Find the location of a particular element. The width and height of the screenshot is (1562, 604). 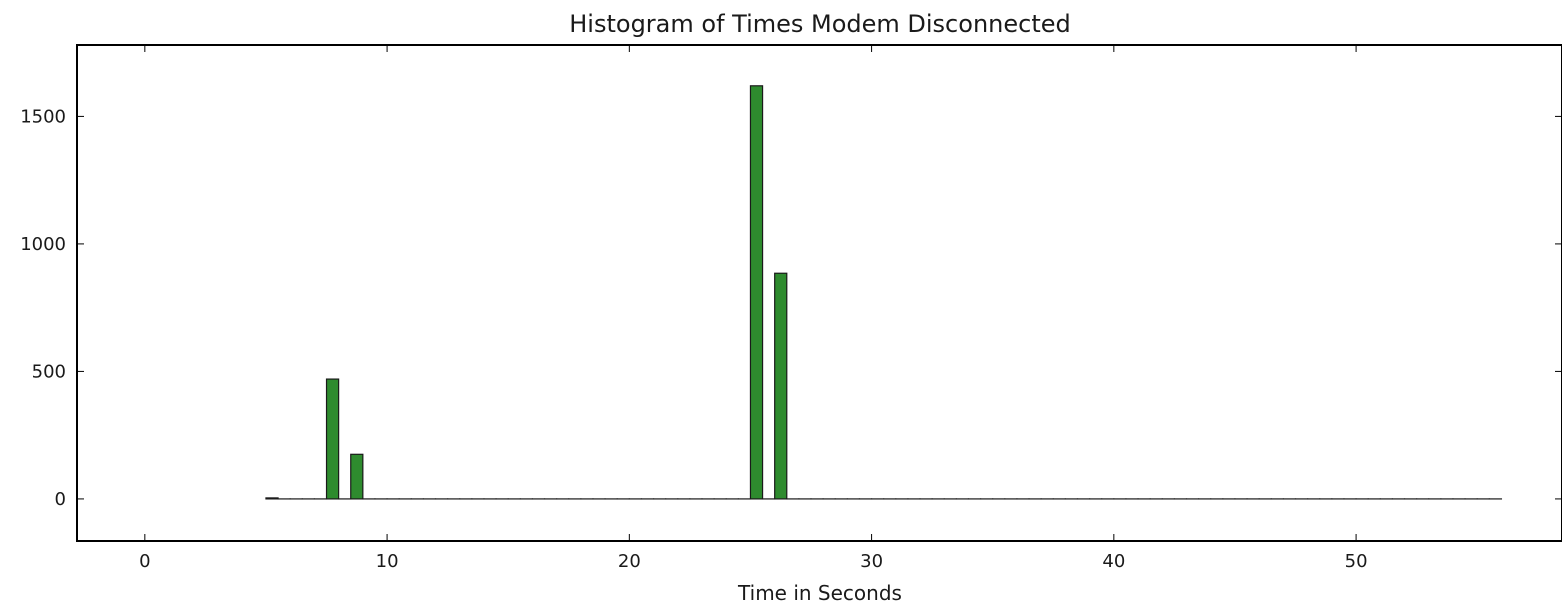

y-tick-label: 1000 is located at coordinates (43, 244).